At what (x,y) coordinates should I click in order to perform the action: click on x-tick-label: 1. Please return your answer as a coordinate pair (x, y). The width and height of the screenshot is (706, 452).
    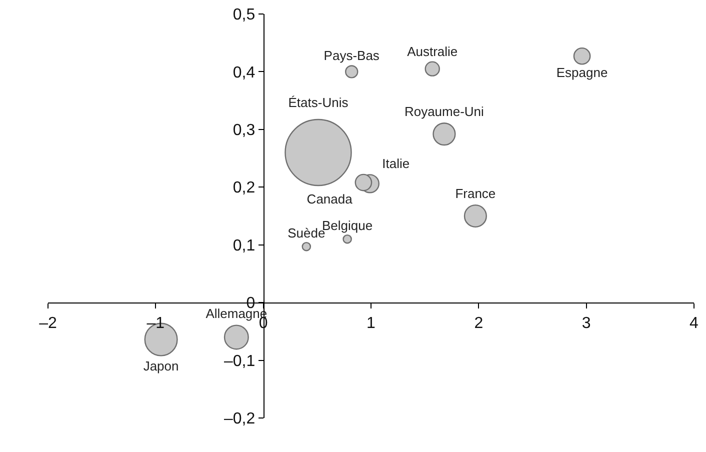
    Looking at the image, I should click on (371, 323).